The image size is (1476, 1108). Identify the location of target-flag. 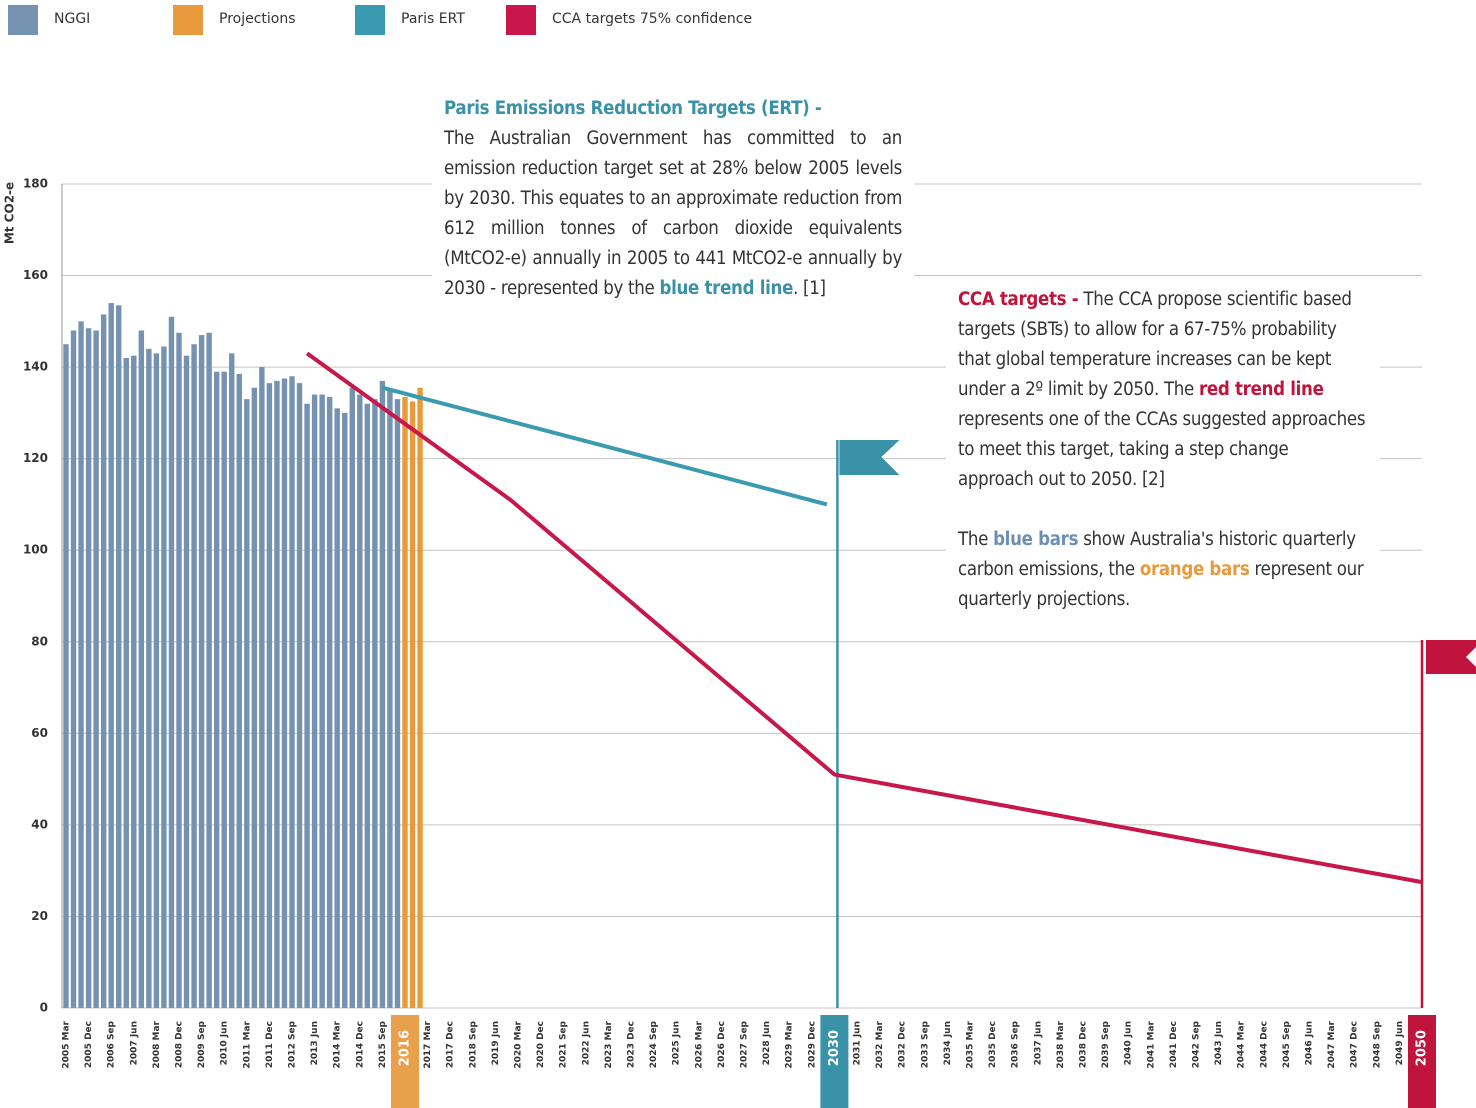
(869, 457).